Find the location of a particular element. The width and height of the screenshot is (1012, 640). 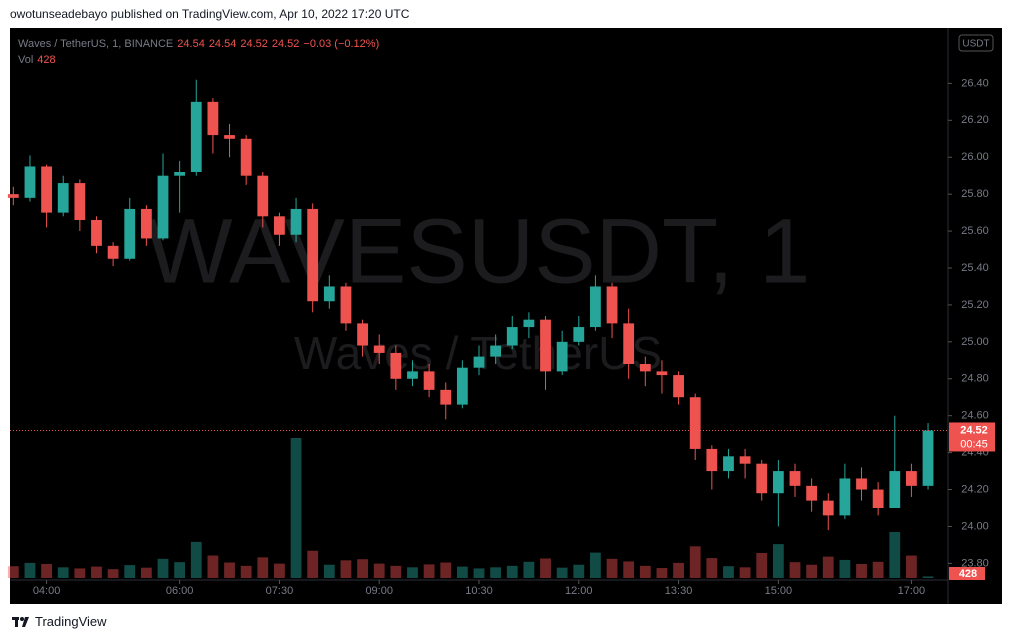

watermark-symbol: WAVESUSDT, 1 is located at coordinates (478, 251).